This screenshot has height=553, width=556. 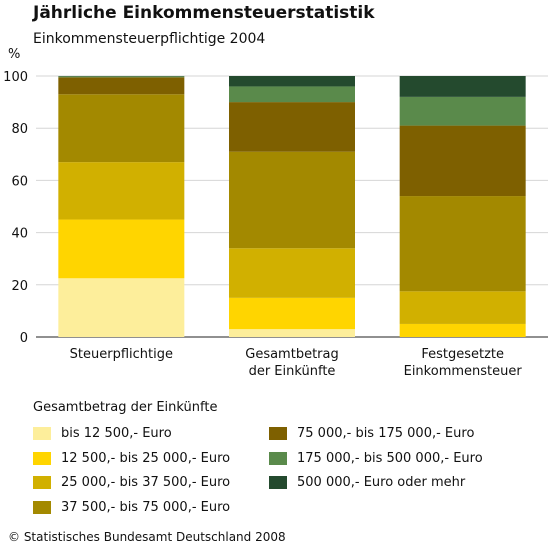 I want to click on legend-item: 75 000,- bis 175 000,- Euro, so click(x=371, y=433).